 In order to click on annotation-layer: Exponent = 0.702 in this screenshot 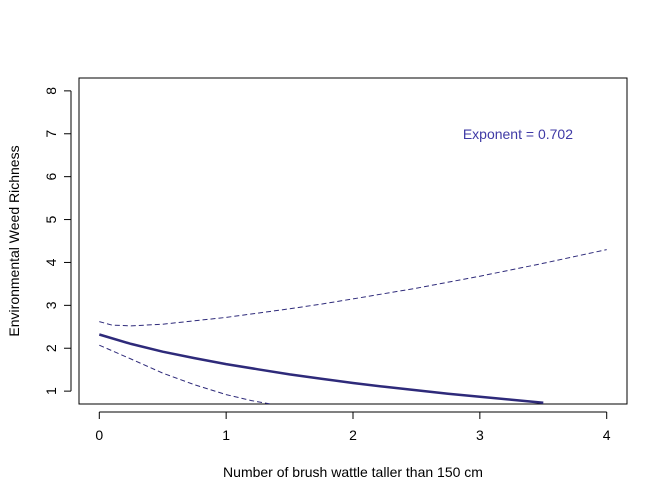, I will do `click(518, 134)`.